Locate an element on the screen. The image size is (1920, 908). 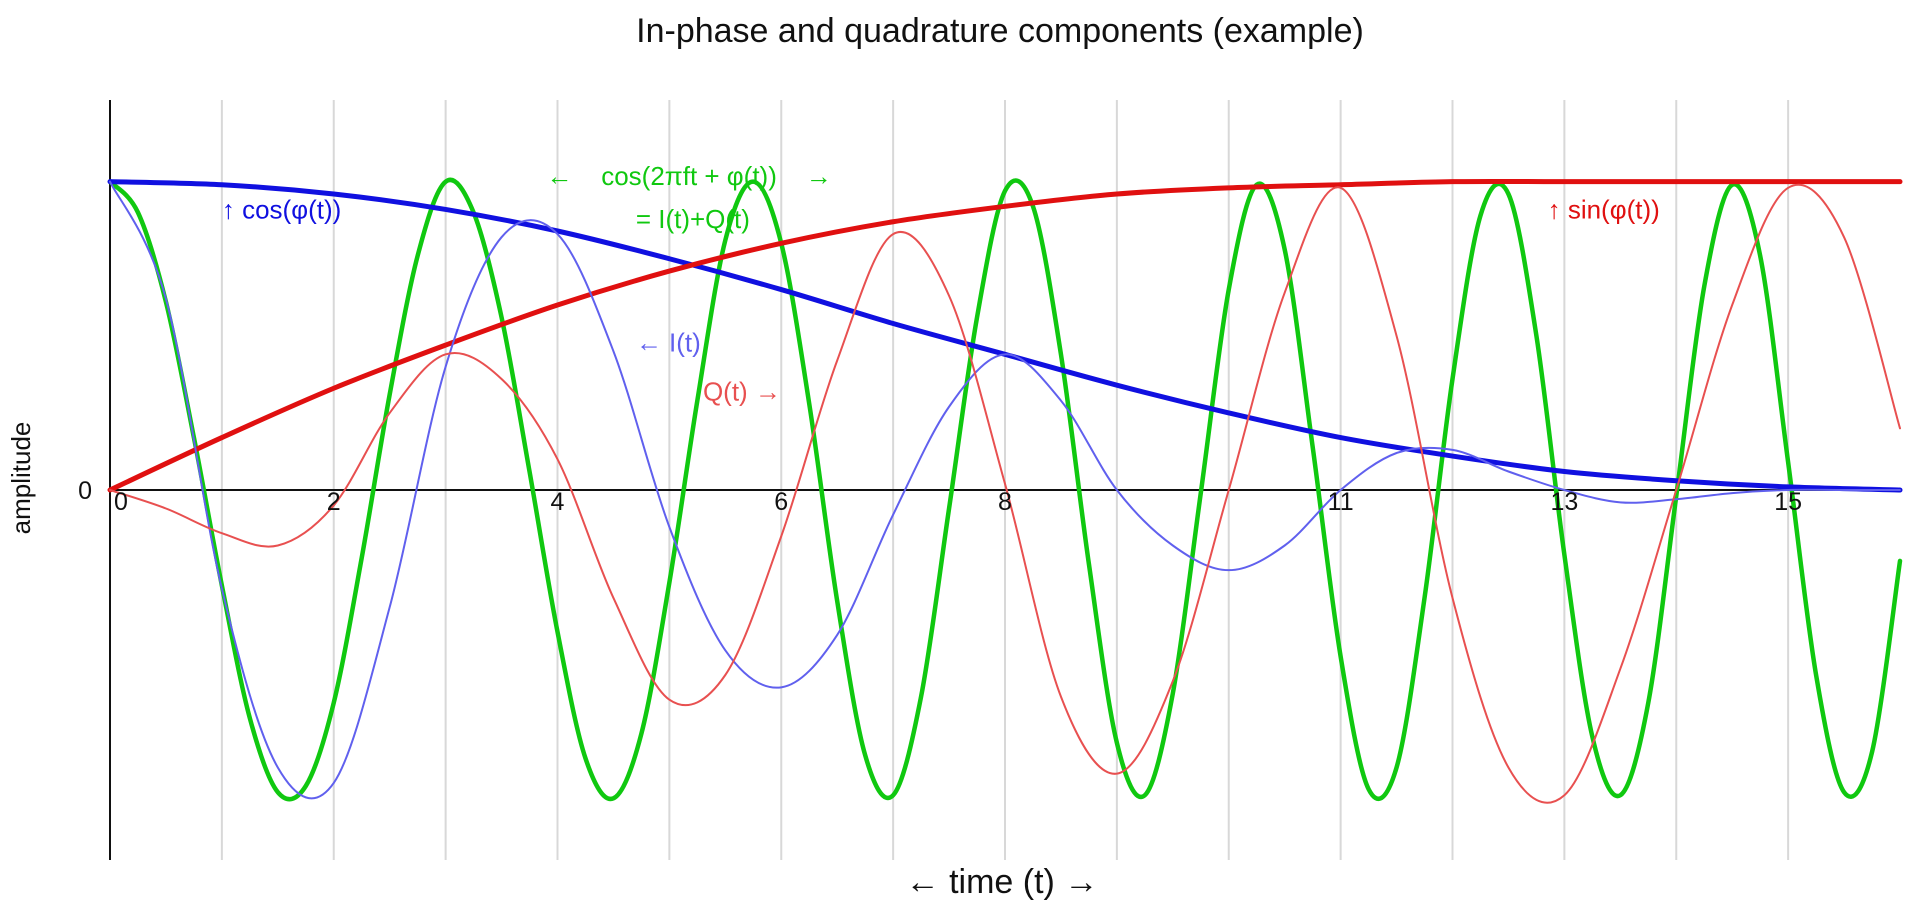
x-tick-labels: 0 2 4 6 8 11 13 15 is located at coordinates (958, 502).